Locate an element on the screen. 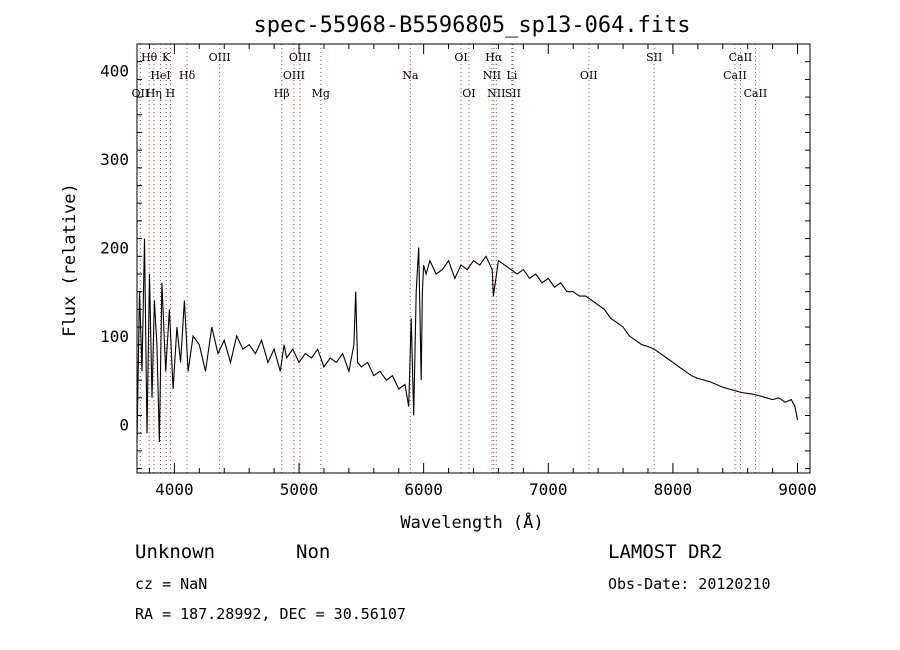  line-label-9: OIII is located at coordinates (294, 75).